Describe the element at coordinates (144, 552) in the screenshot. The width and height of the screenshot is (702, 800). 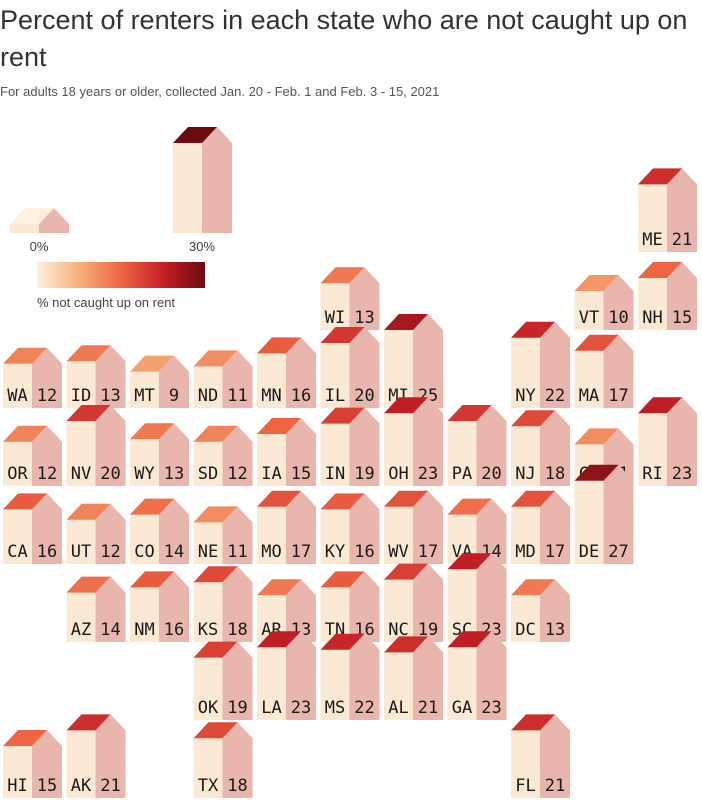
I see `state-abbr: CO` at that location.